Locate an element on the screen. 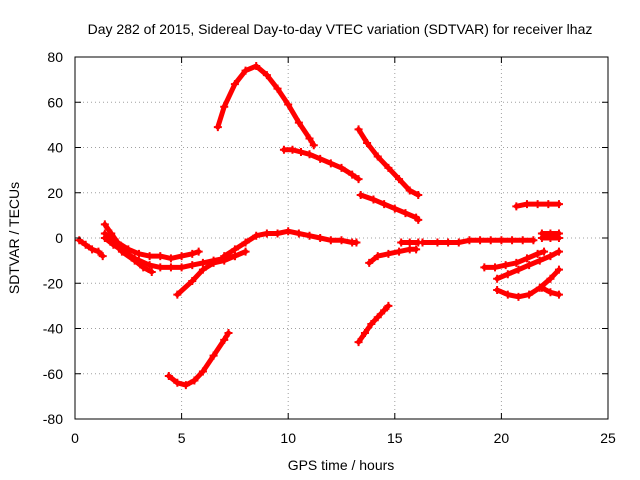 This screenshot has width=640, height=480. y-tick-label: -20 is located at coordinates (53, 283).